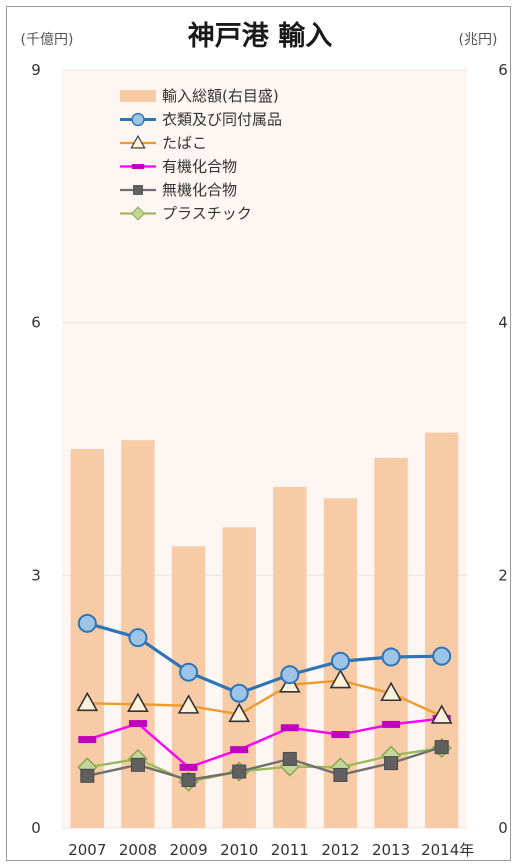 This screenshot has height=868, width=519. What do you see at coordinates (199, 167) in the screenshot?
I see `legend-label: 有機化合物` at bounding box center [199, 167].